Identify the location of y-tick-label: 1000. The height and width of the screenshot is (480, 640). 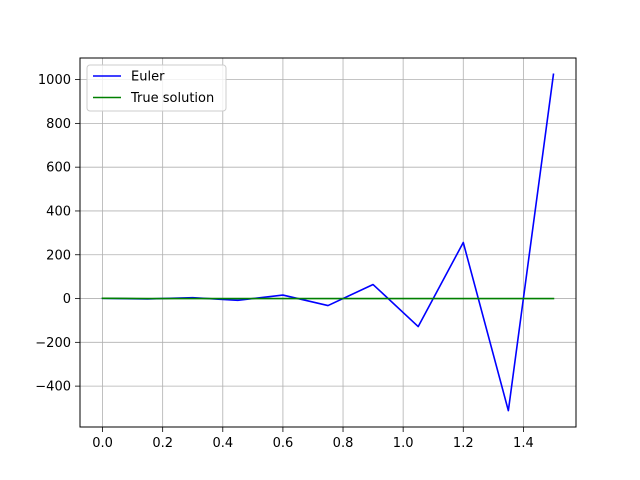
(54, 80).